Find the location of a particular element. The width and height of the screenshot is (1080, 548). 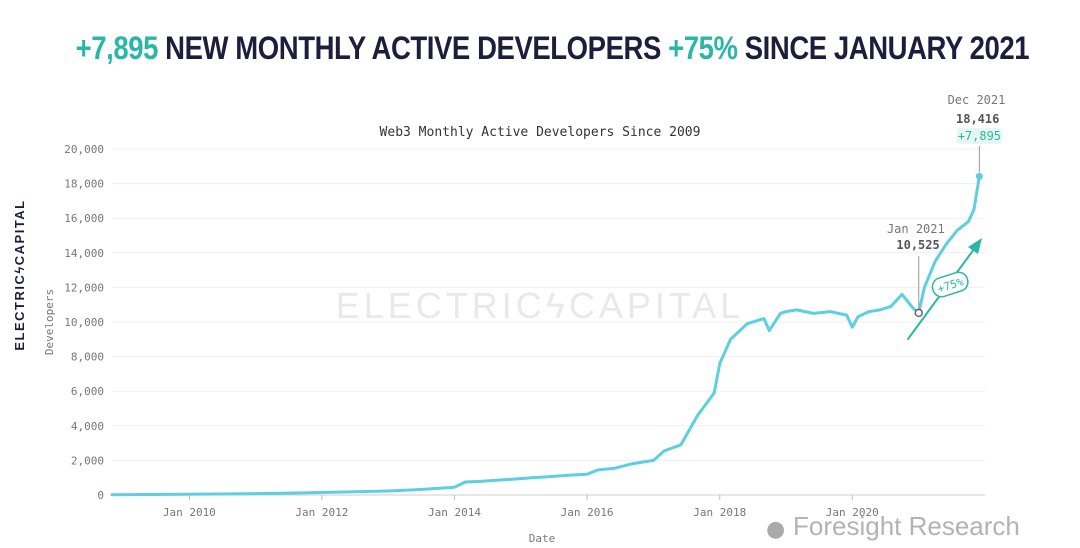

y-tick-label: 18,000 is located at coordinates (84, 184).